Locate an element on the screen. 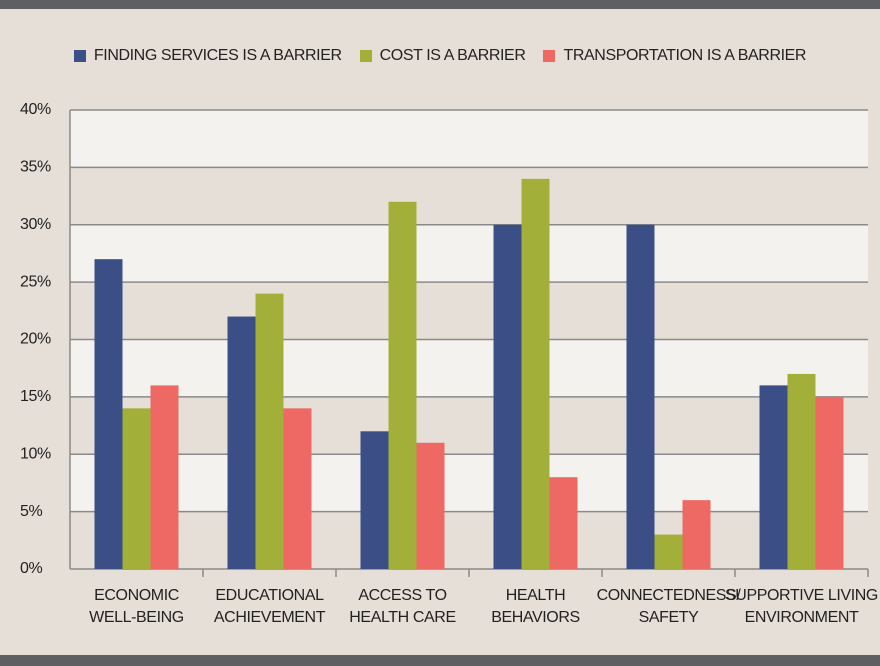 This screenshot has width=880, height=666. y-tick-label: 5% is located at coordinates (31, 511).